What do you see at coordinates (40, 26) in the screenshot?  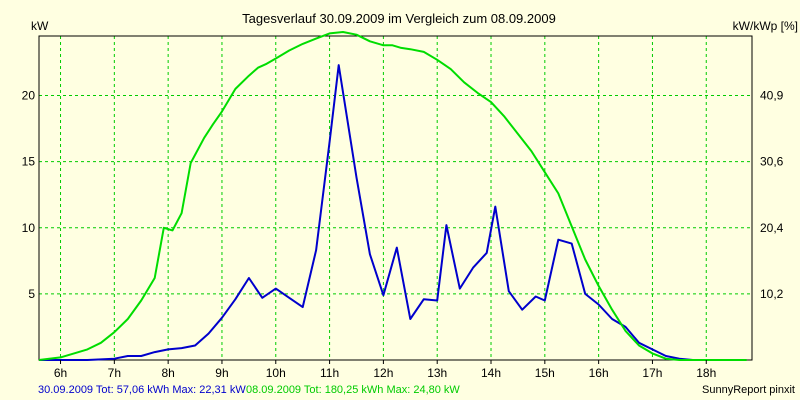 I see `y-axis-left-label: kW` at bounding box center [40, 26].